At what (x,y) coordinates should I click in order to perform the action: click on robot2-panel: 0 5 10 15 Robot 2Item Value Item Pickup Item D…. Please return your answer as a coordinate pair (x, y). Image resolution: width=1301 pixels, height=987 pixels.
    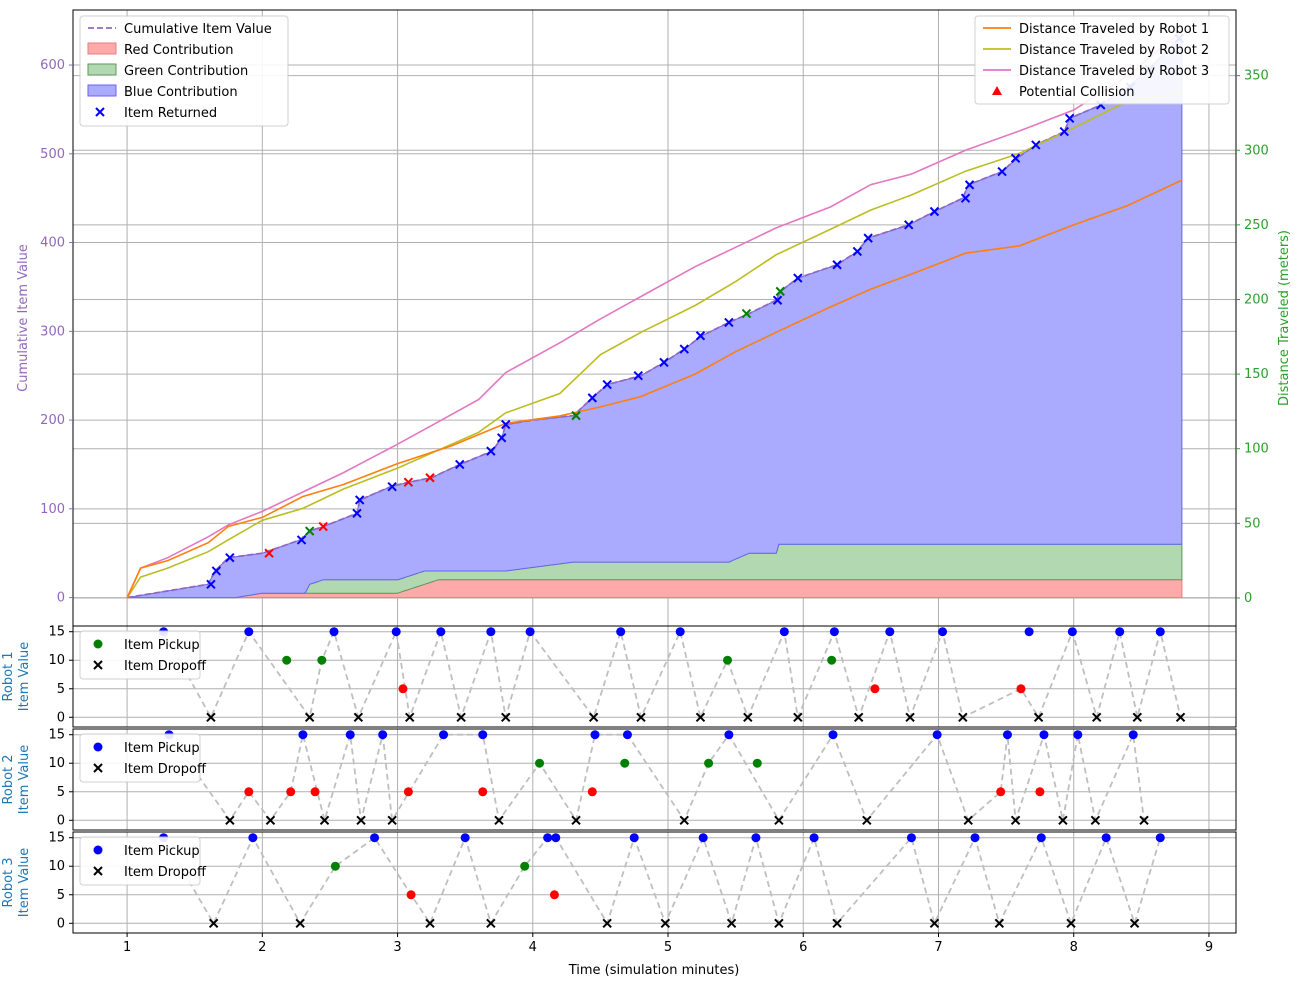
    Looking at the image, I should click on (619, 779).